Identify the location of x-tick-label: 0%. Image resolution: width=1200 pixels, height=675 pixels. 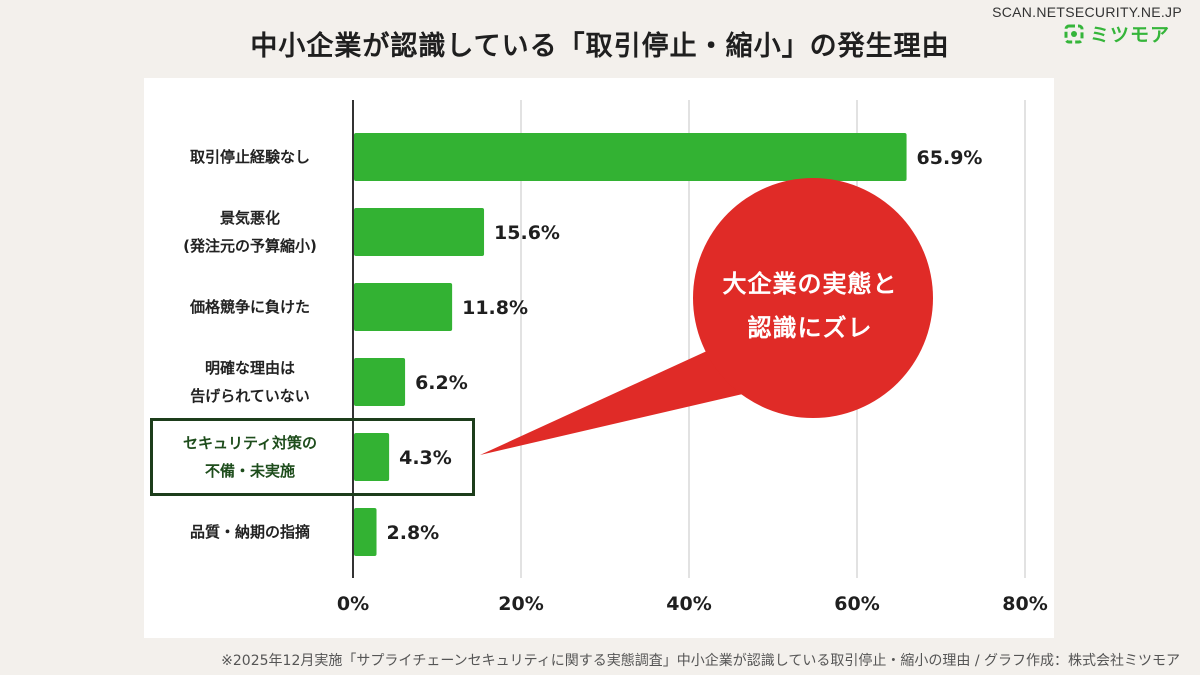
(353, 604).